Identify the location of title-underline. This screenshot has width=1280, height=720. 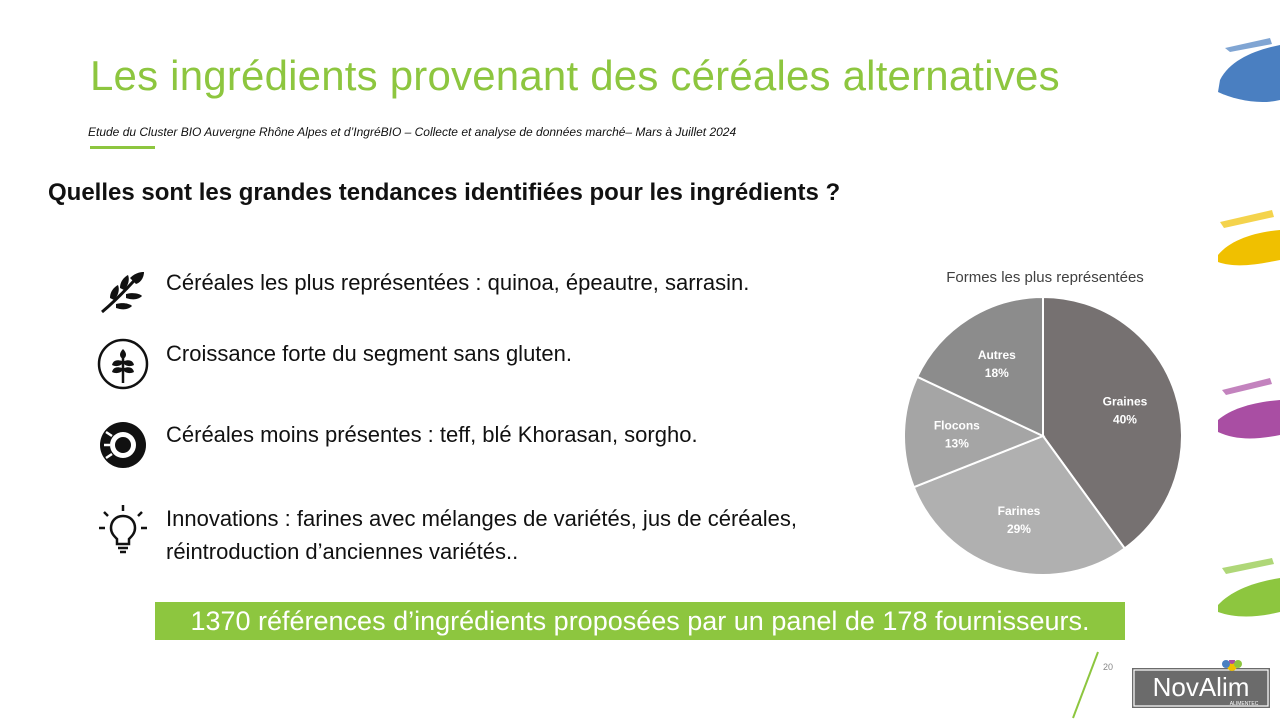
(122, 147).